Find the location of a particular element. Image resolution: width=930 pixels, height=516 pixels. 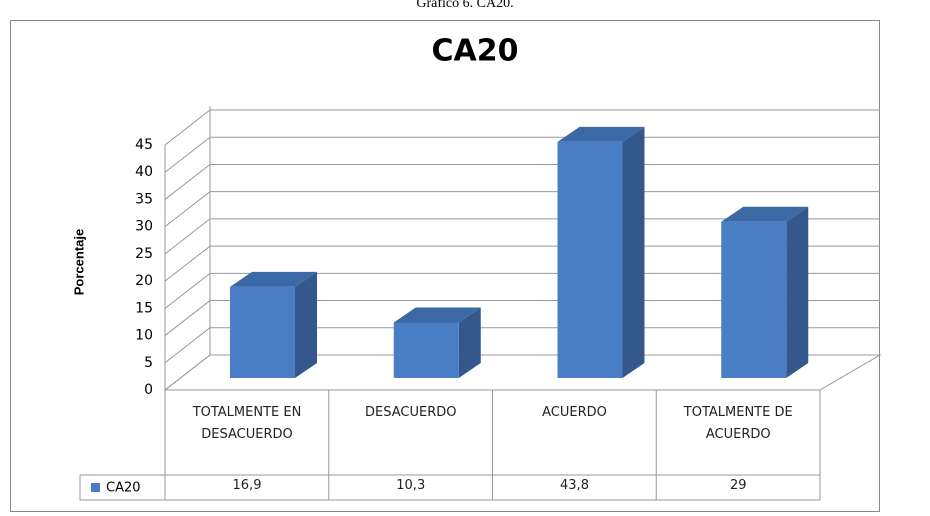

y-tick-label: 40 is located at coordinates (144, 172).